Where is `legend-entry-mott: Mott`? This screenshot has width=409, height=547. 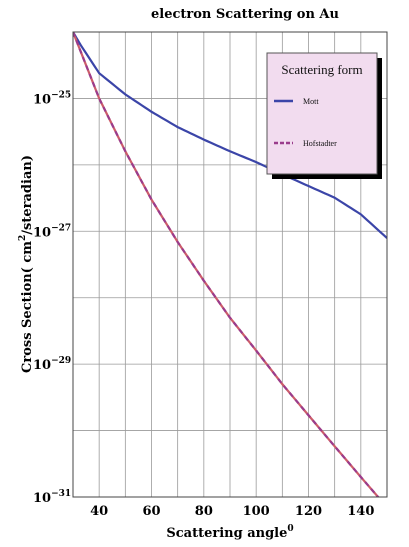
legend-entry-mott: Mott is located at coordinates (311, 101).